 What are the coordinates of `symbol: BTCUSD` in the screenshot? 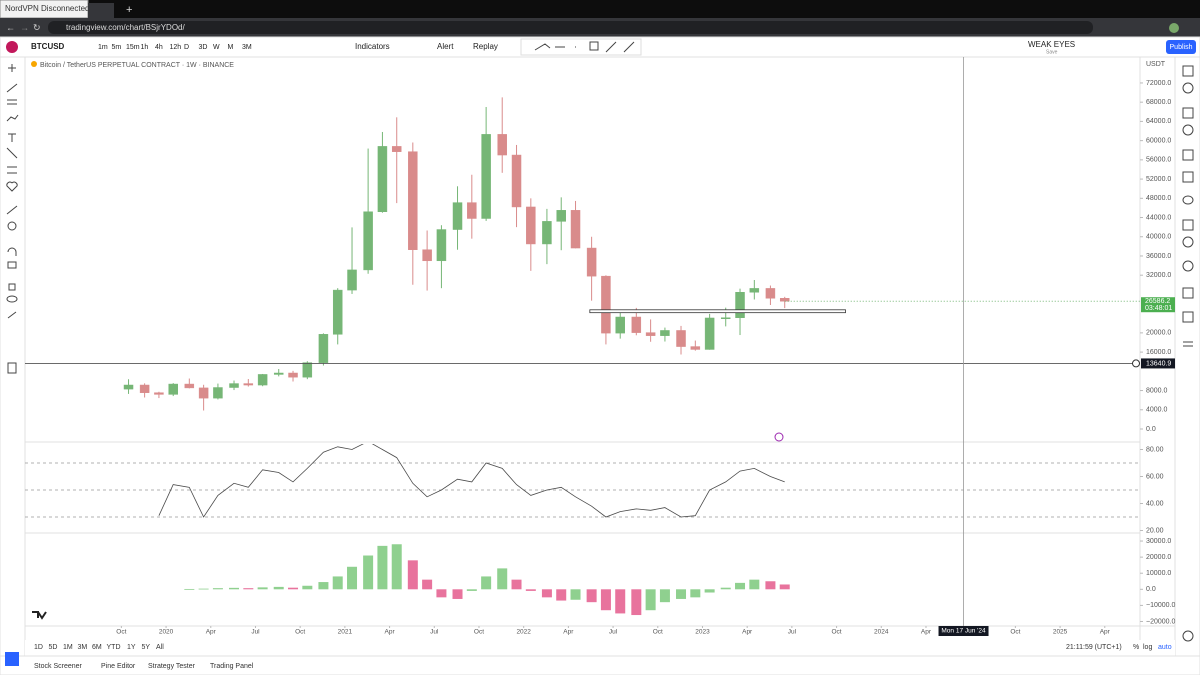 It's located at (48, 46).